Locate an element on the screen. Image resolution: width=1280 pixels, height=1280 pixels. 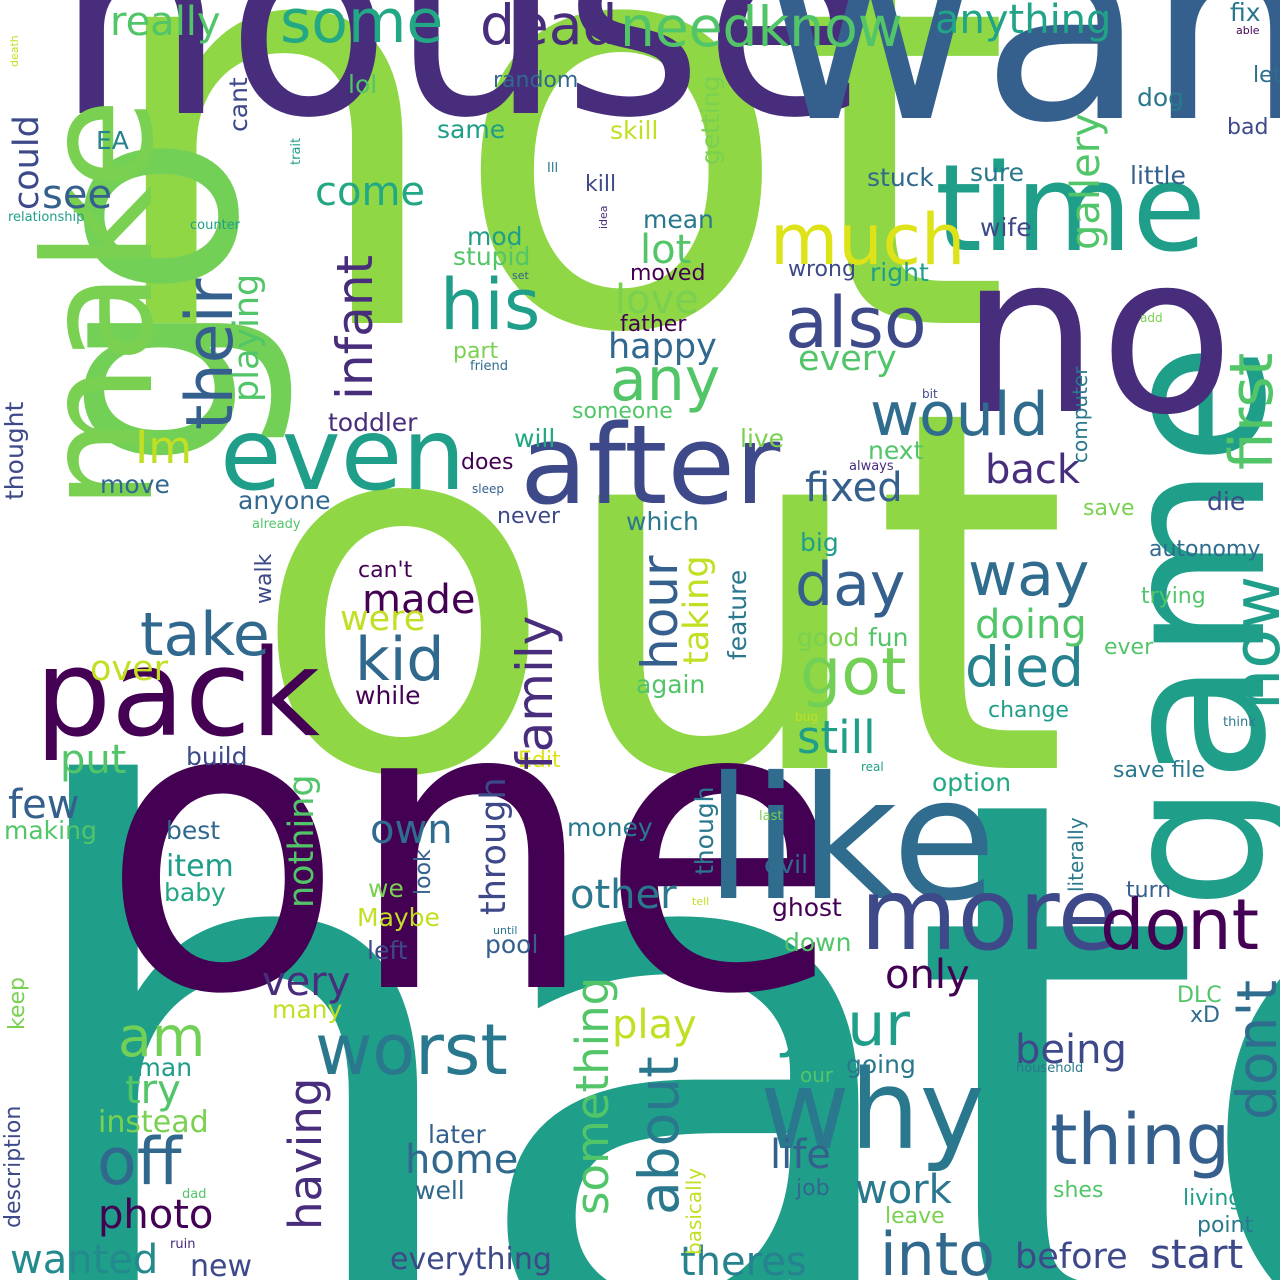
word-counter: counter is located at coordinates (215, 225).